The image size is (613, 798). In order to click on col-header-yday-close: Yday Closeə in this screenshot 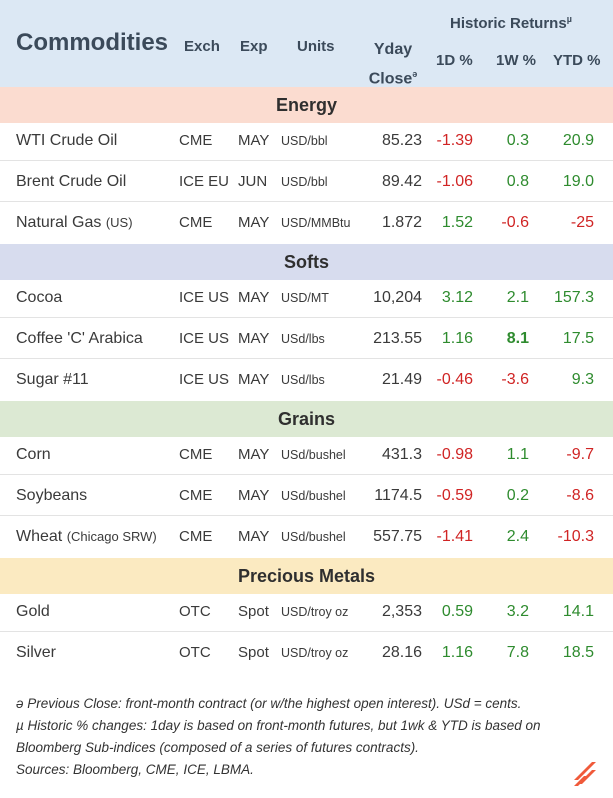, I will do `click(393, 64)`.